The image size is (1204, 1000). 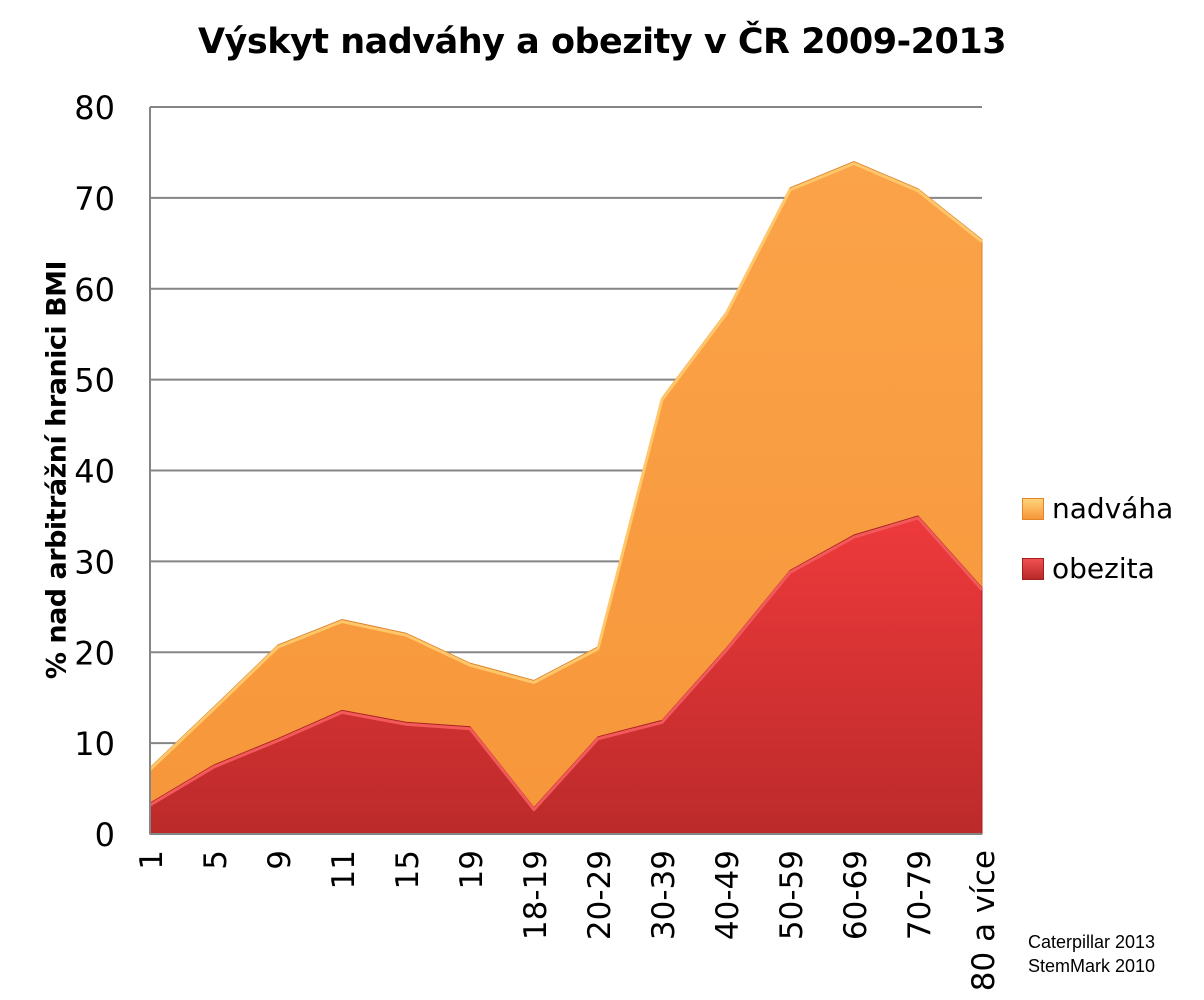 I want to click on x-tick-label: 18-19, so click(x=536, y=895).